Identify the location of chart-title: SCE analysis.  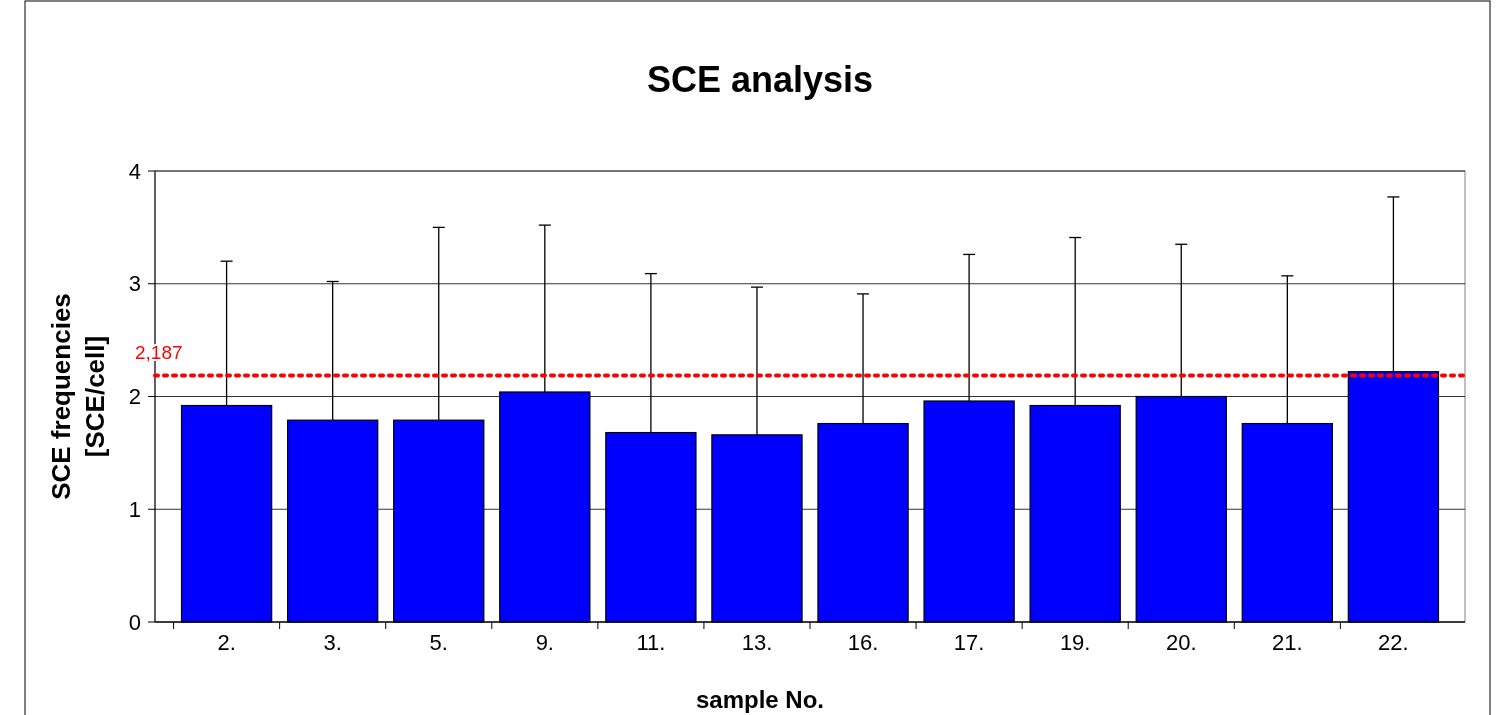
(760, 79).